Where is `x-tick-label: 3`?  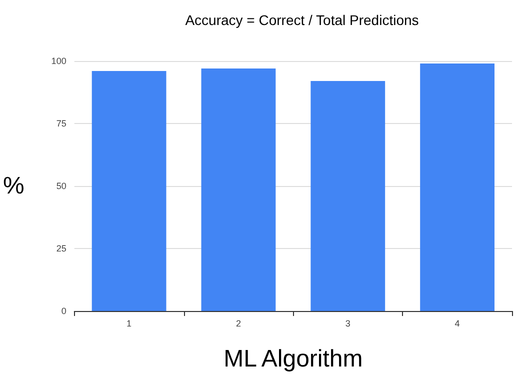 x-tick-label: 3 is located at coordinates (347, 323).